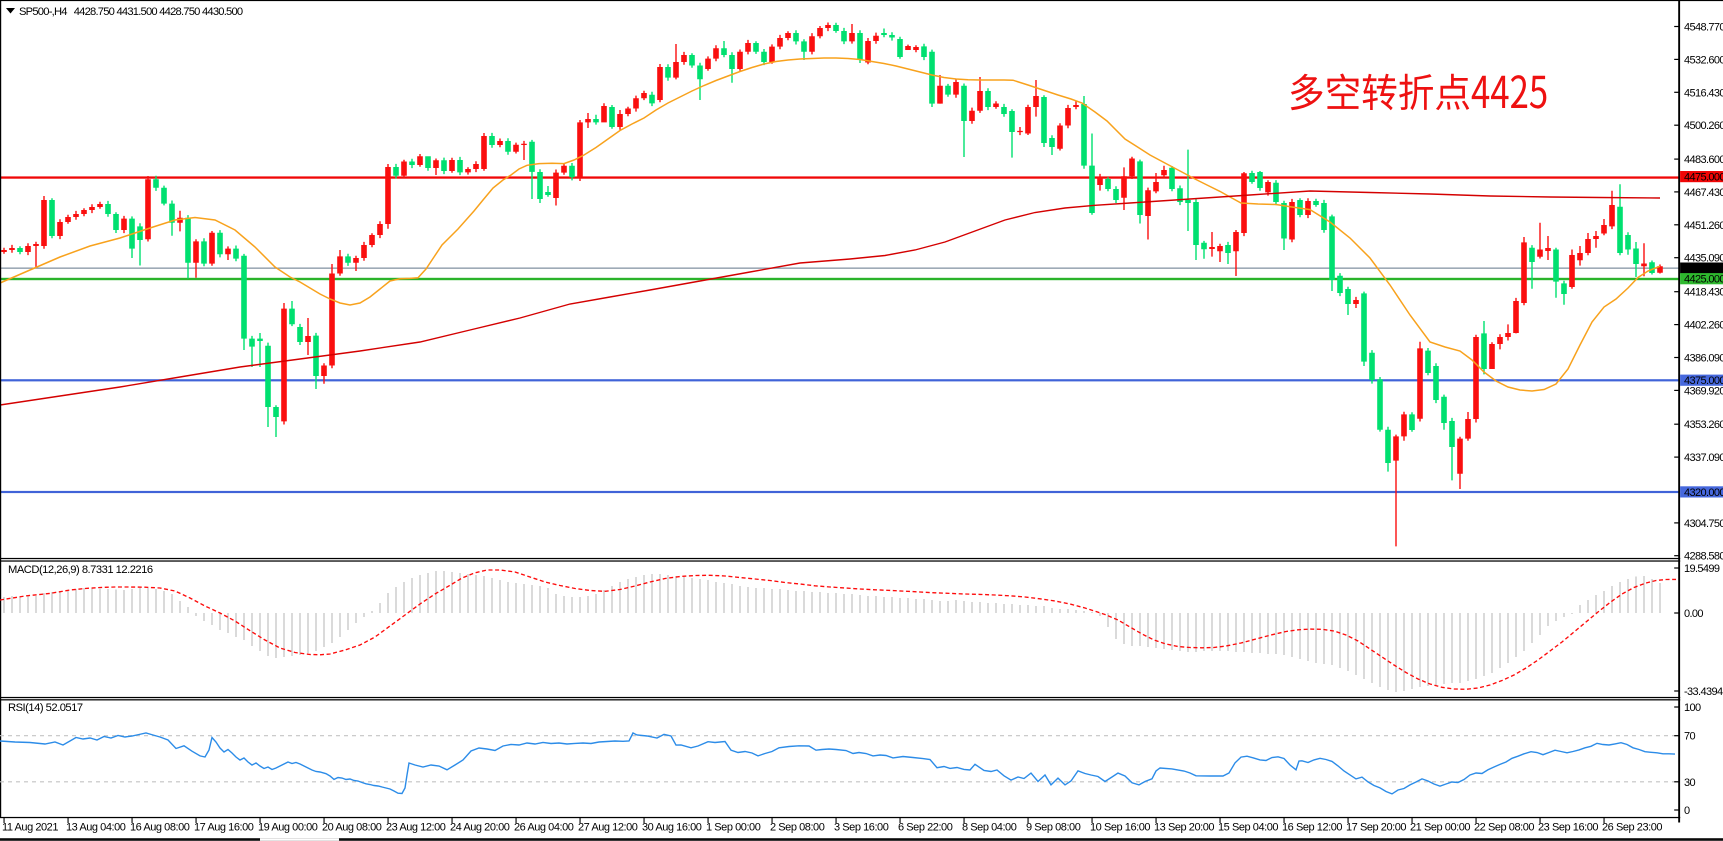  What do you see at coordinates (416, 828) in the screenshot?
I see `svg-text: 23 Aug 12:00` at bounding box center [416, 828].